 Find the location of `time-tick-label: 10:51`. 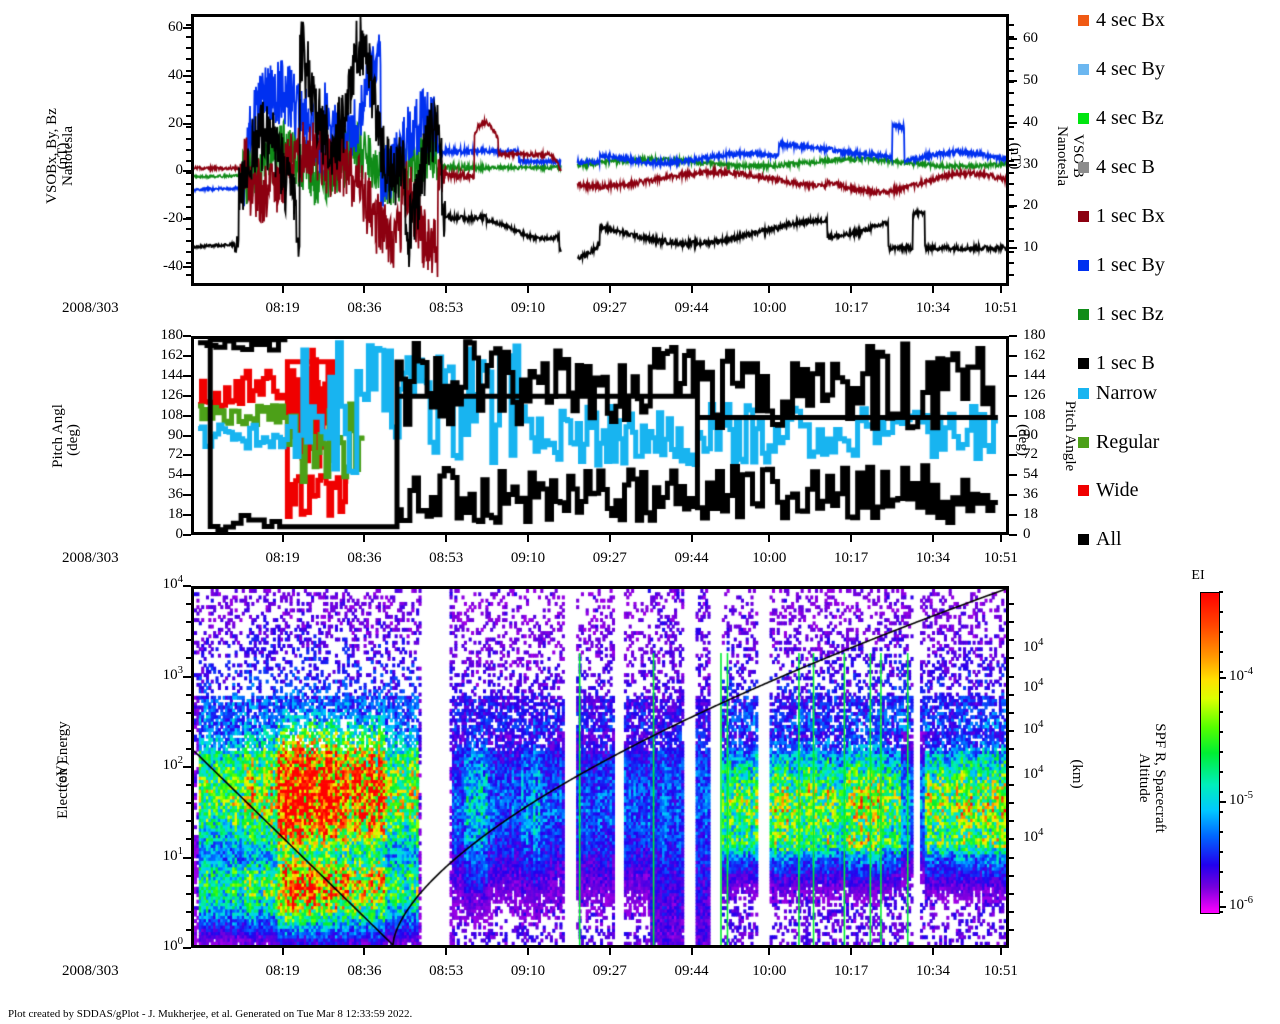

time-tick-label: 10:51 is located at coordinates (1000, 308).